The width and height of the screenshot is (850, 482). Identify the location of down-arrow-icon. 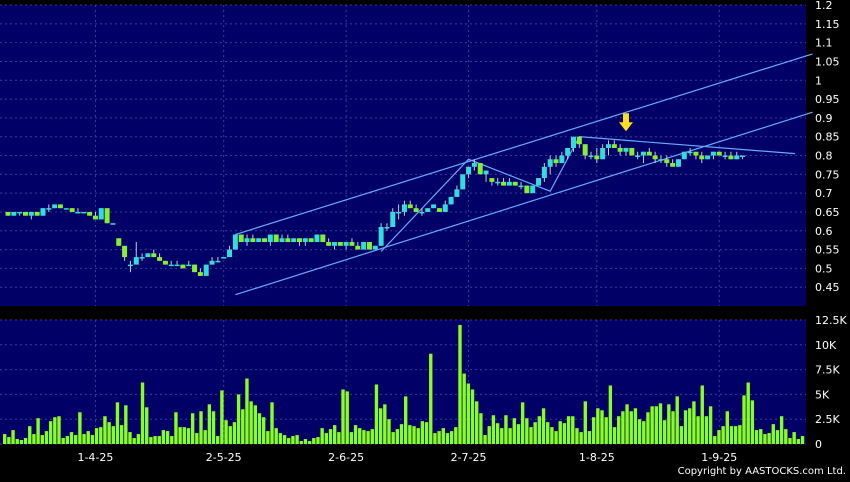
(625, 122).